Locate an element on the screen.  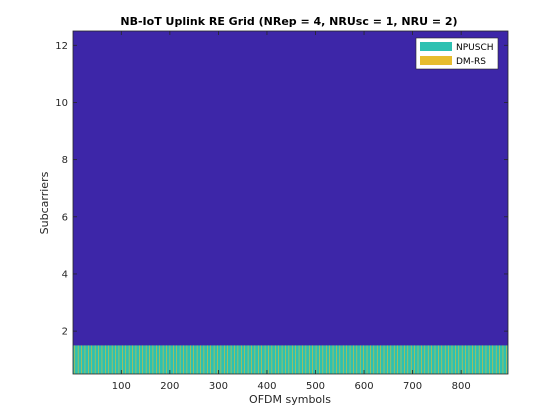
x-axis-label: OFDM symbols is located at coordinates (290, 399).